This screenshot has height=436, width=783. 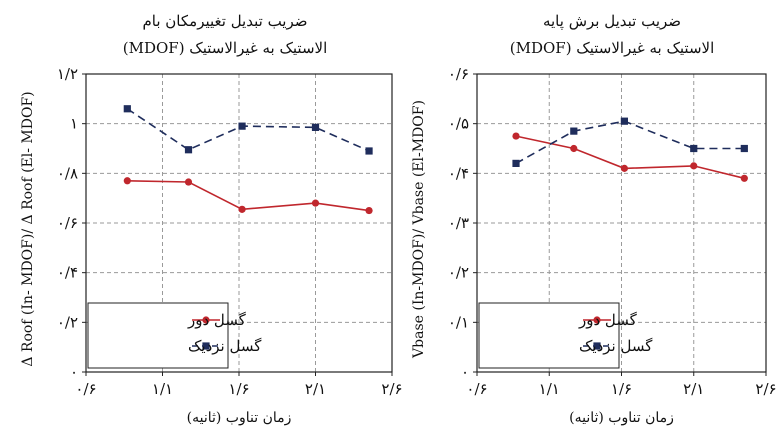 I want to click on y-tick-label: ۰/۱, so click(x=458, y=322).